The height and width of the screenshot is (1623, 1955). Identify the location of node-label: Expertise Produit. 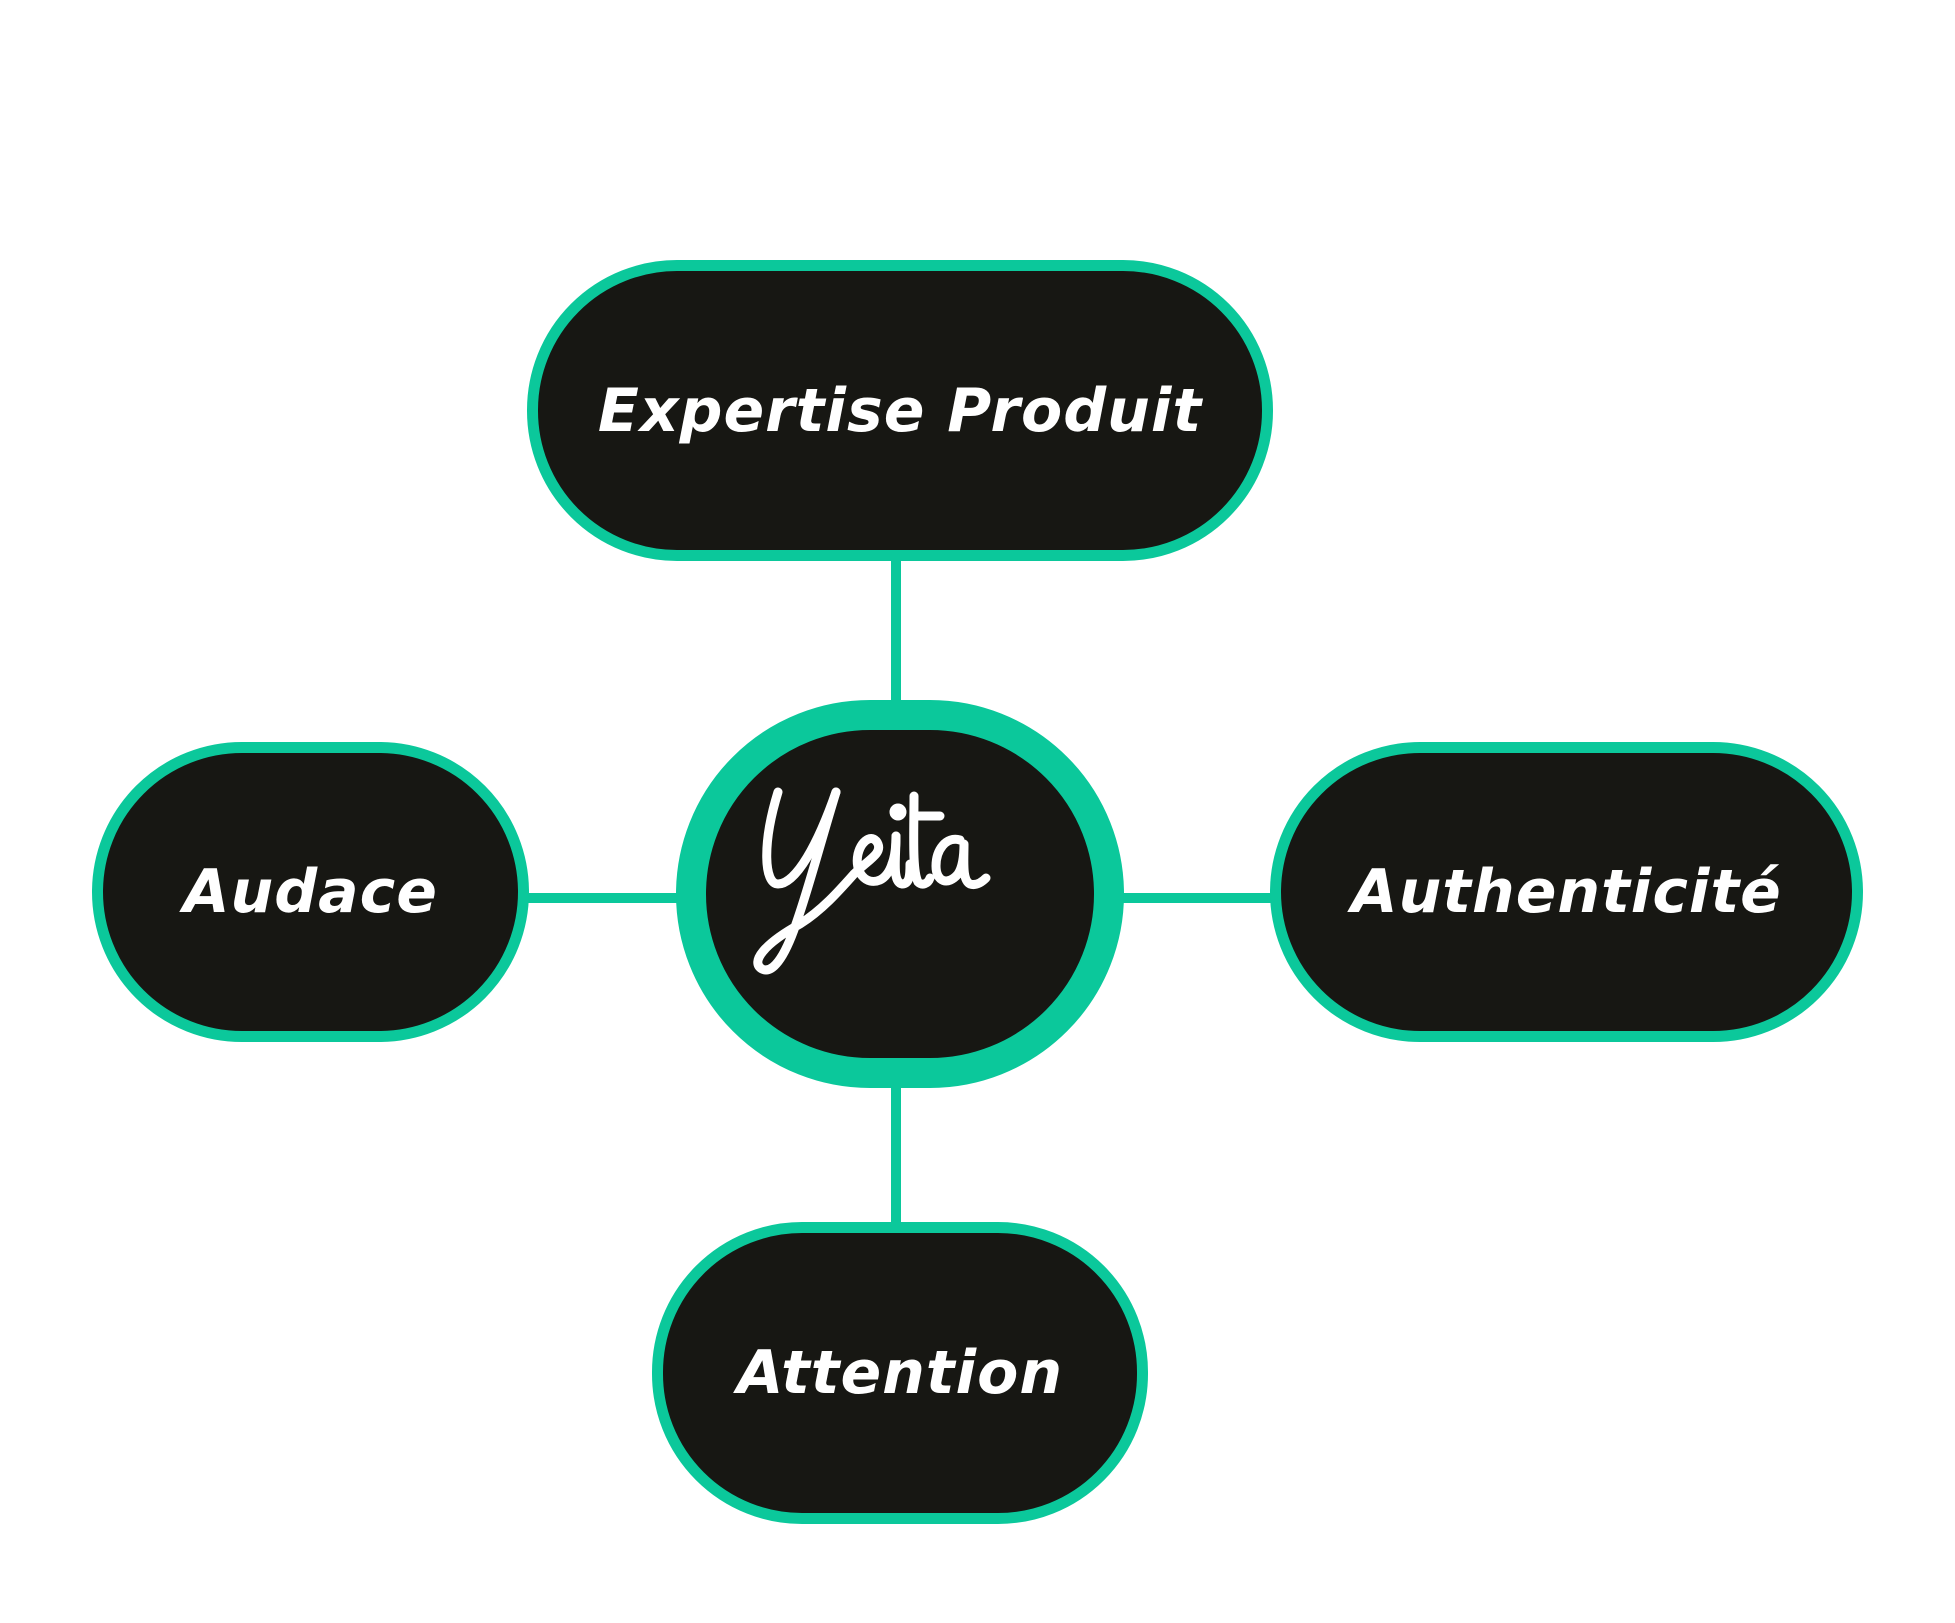
(900, 410).